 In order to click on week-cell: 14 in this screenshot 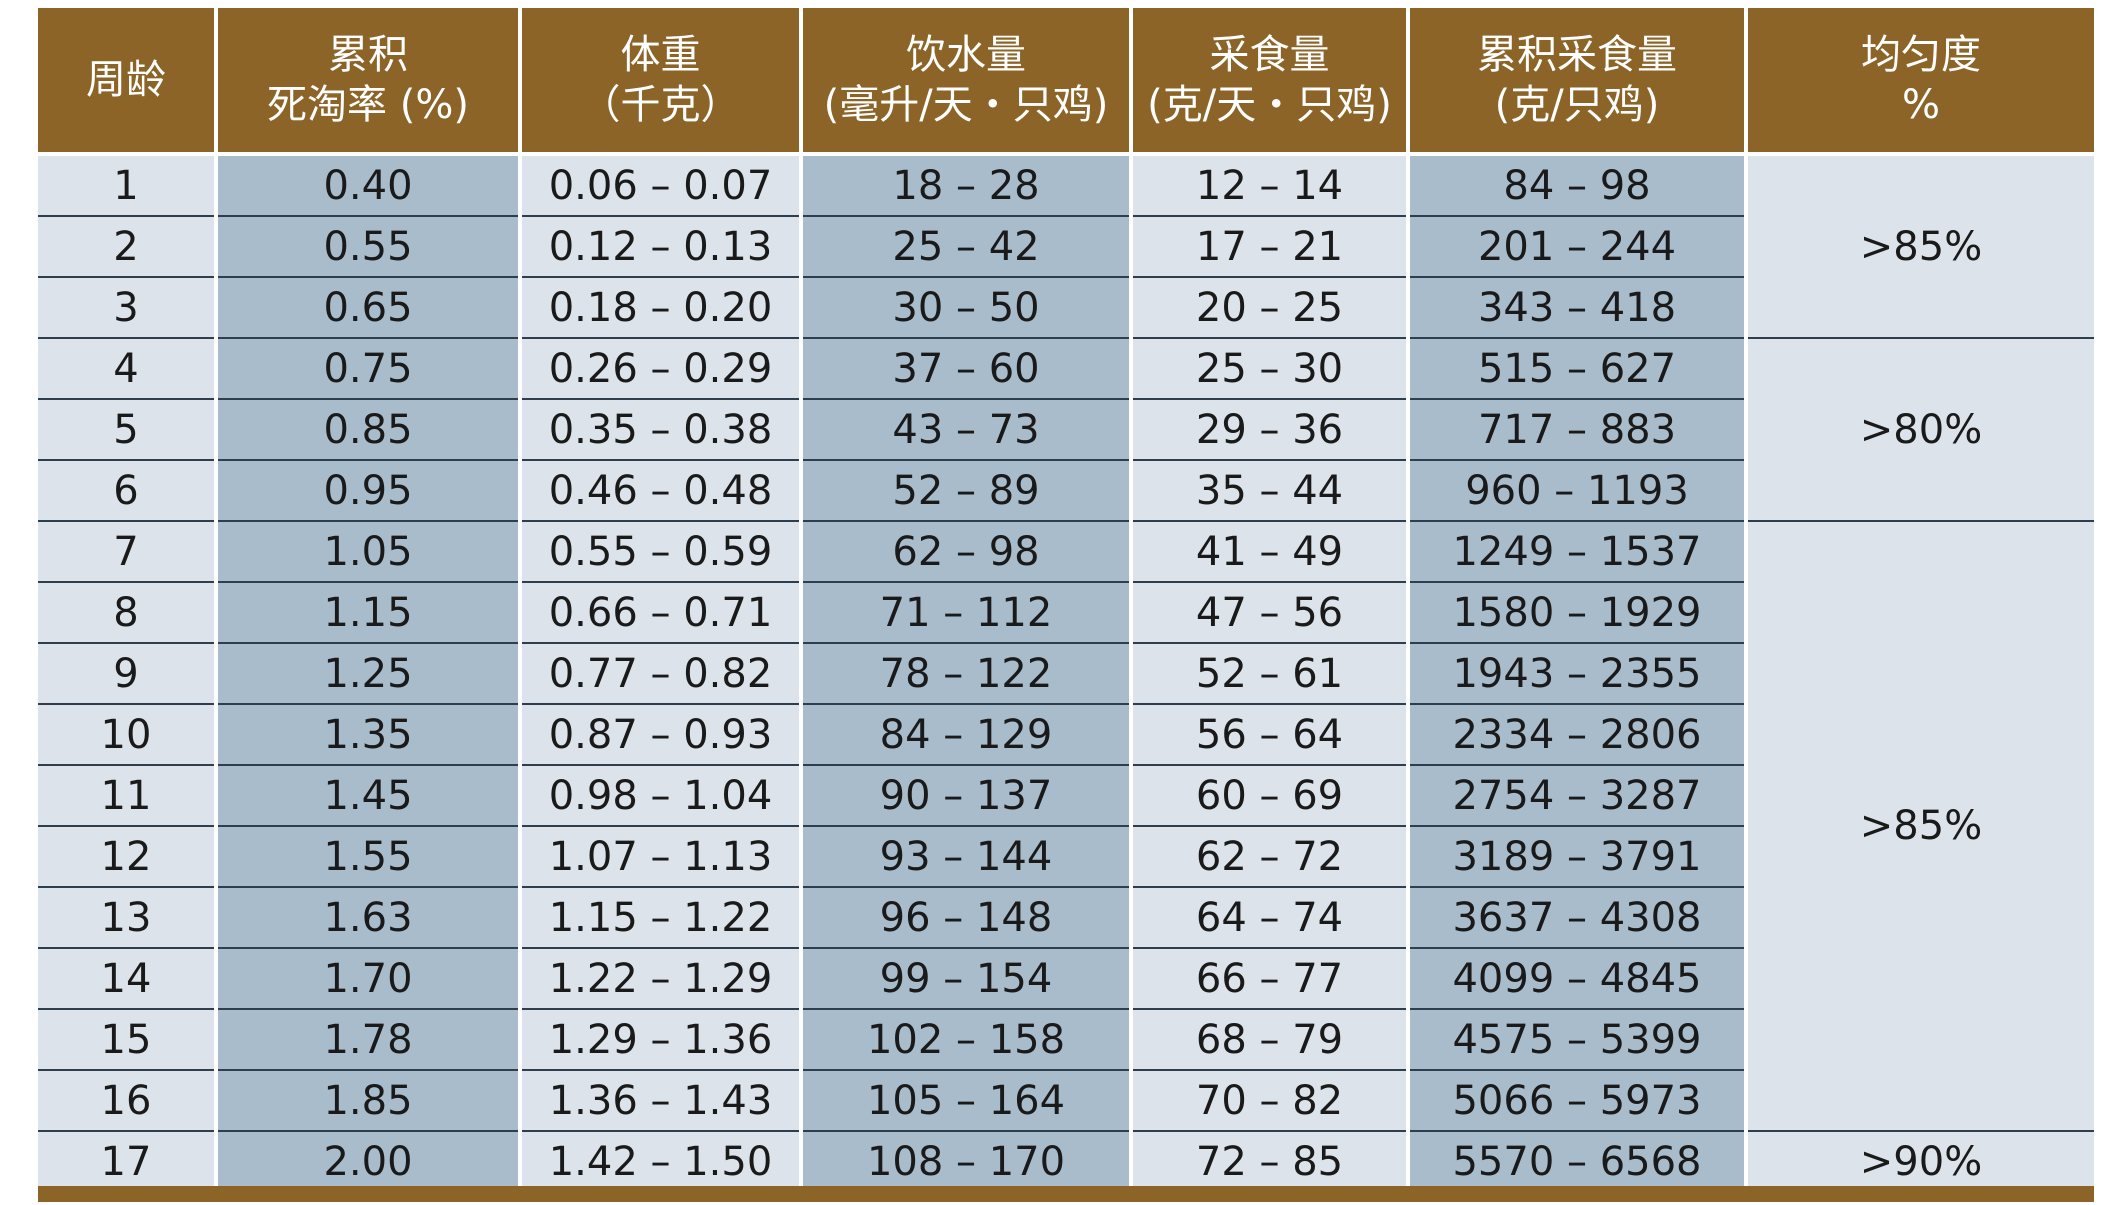, I will do `click(128, 978)`.